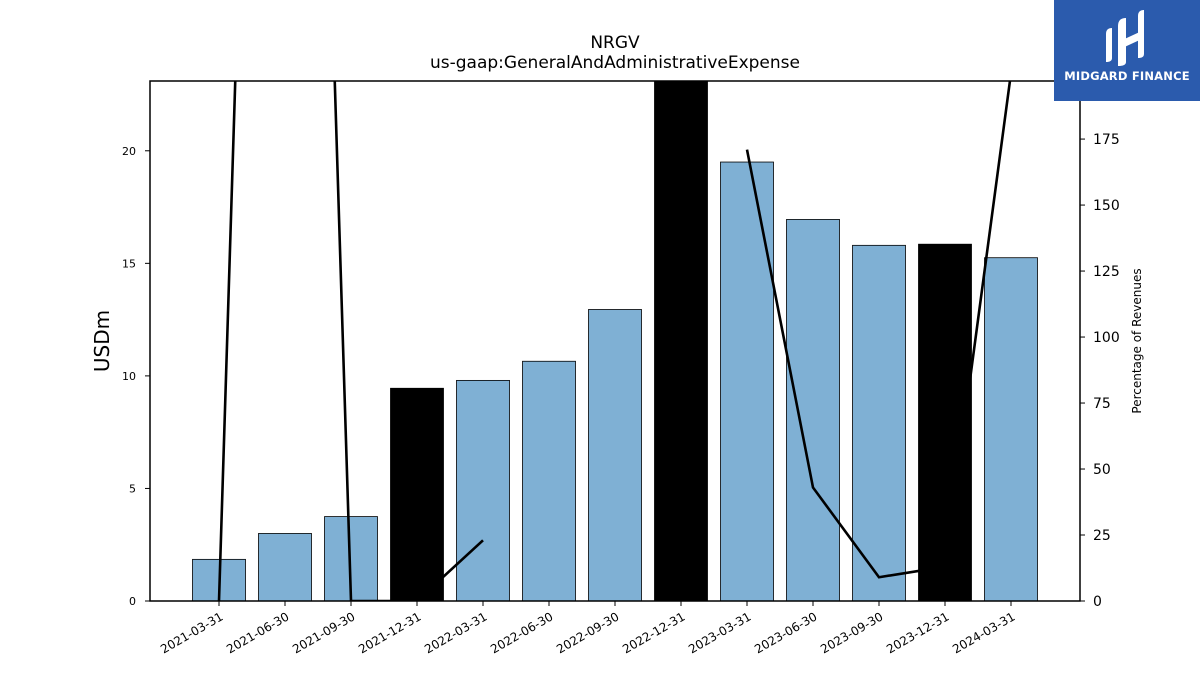  What do you see at coordinates (983, 632) in the screenshot?
I see `x-tick-label: 2024-03-31` at bounding box center [983, 632].